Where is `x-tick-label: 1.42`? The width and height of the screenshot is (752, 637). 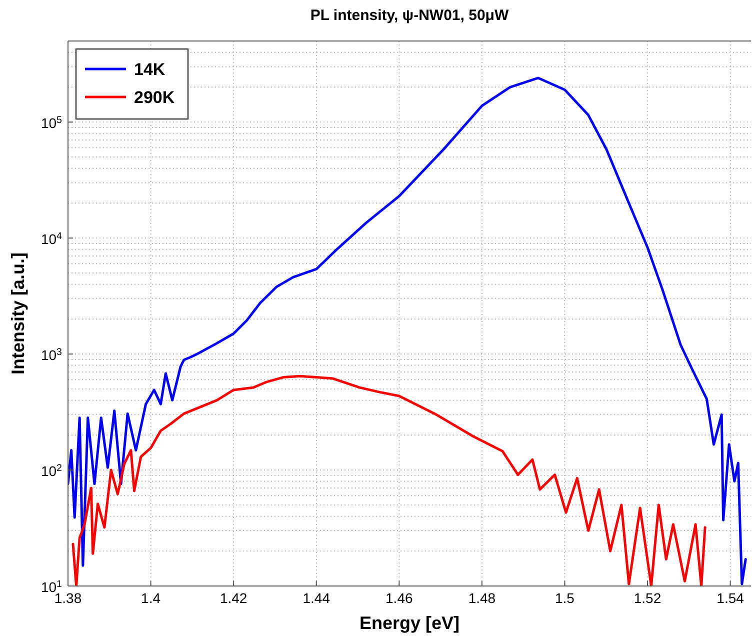 x-tick-label: 1.42 is located at coordinates (234, 598).